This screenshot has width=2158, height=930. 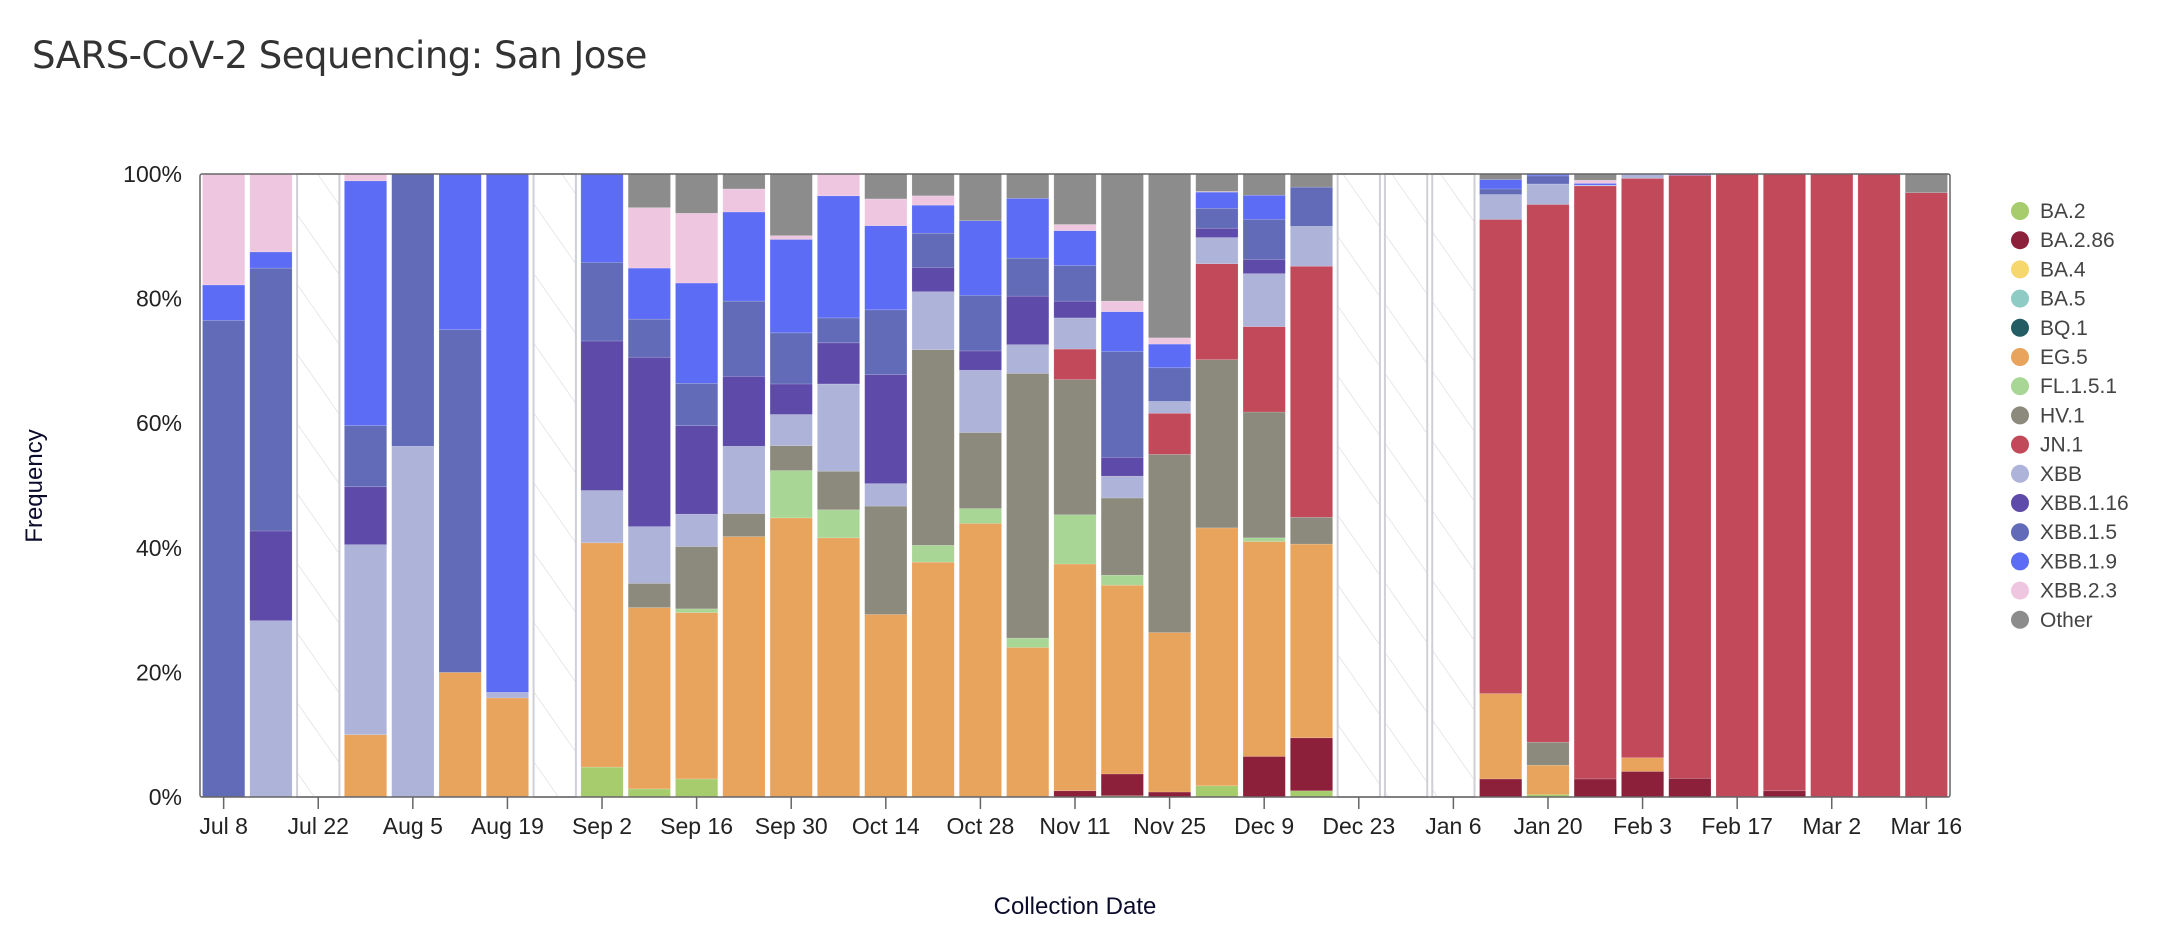 What do you see at coordinates (2052, 620) in the screenshot?
I see `legend-item: Other` at bounding box center [2052, 620].